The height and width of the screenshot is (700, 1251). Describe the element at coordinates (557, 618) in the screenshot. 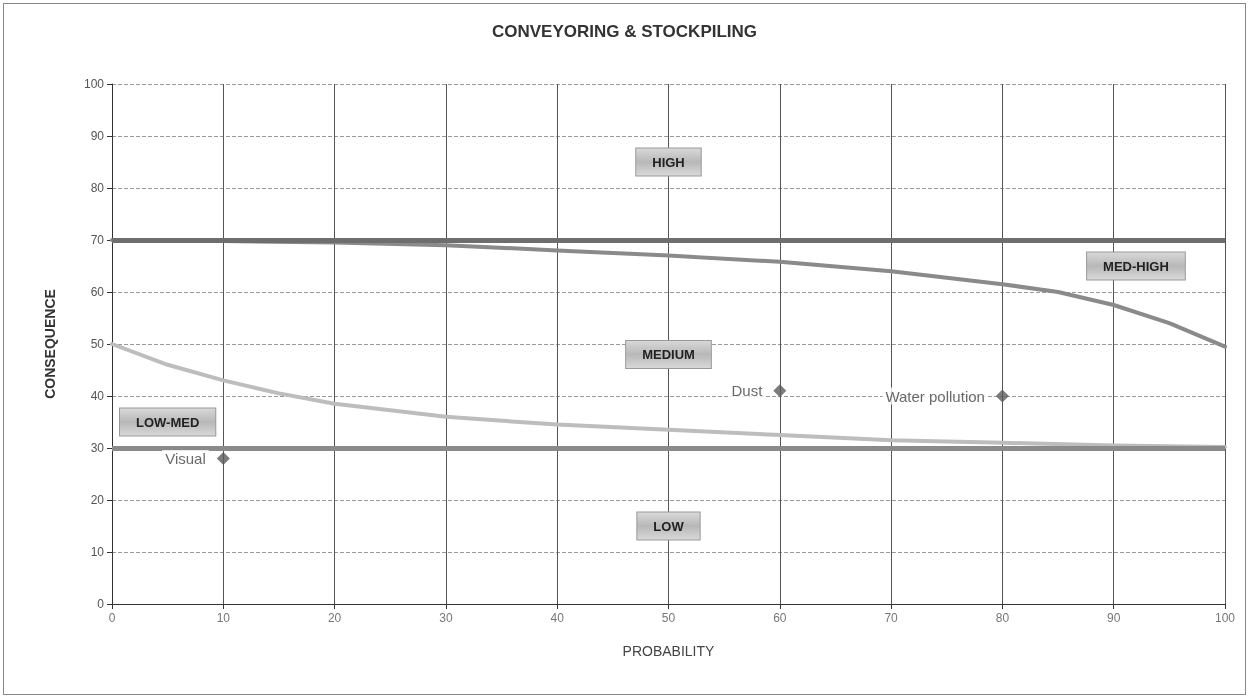

I see `x-tick-label: 40` at that location.